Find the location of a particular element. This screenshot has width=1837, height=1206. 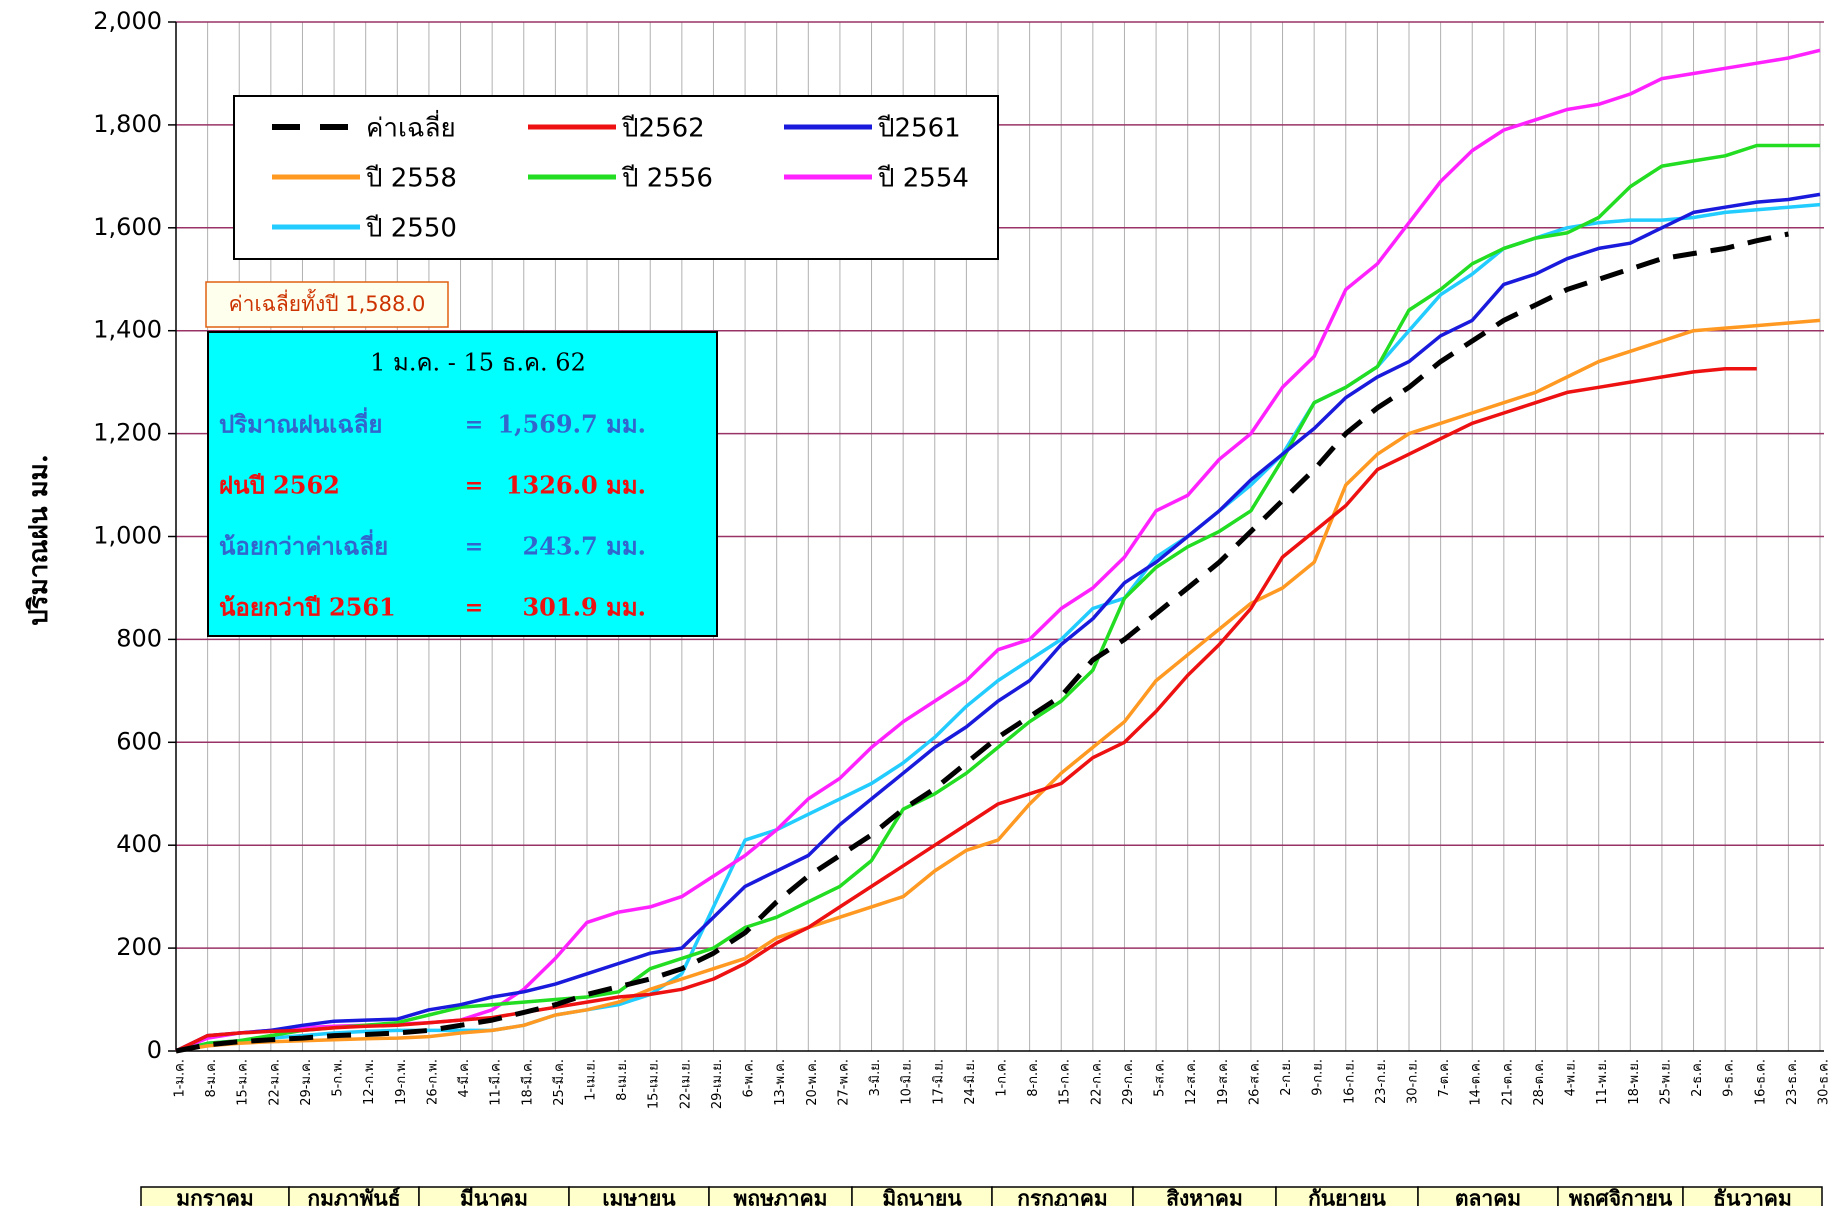

x-tick-label: 1-เม.ย. is located at coordinates (591, 1080).